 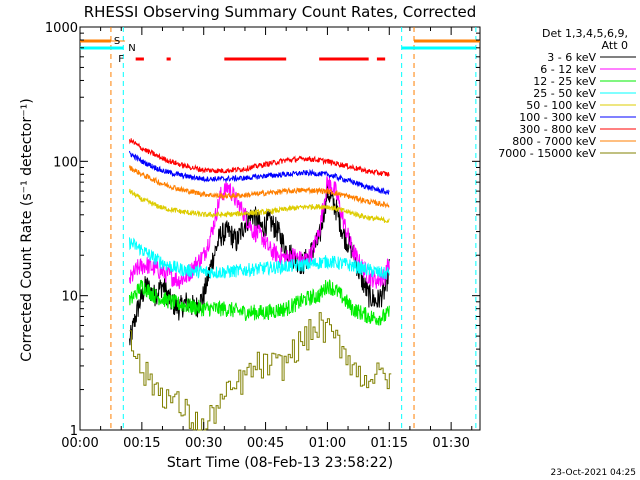 What do you see at coordinates (571, 57) in the screenshot?
I see `legend-label-0: 3 - 6 keV` at bounding box center [571, 57].